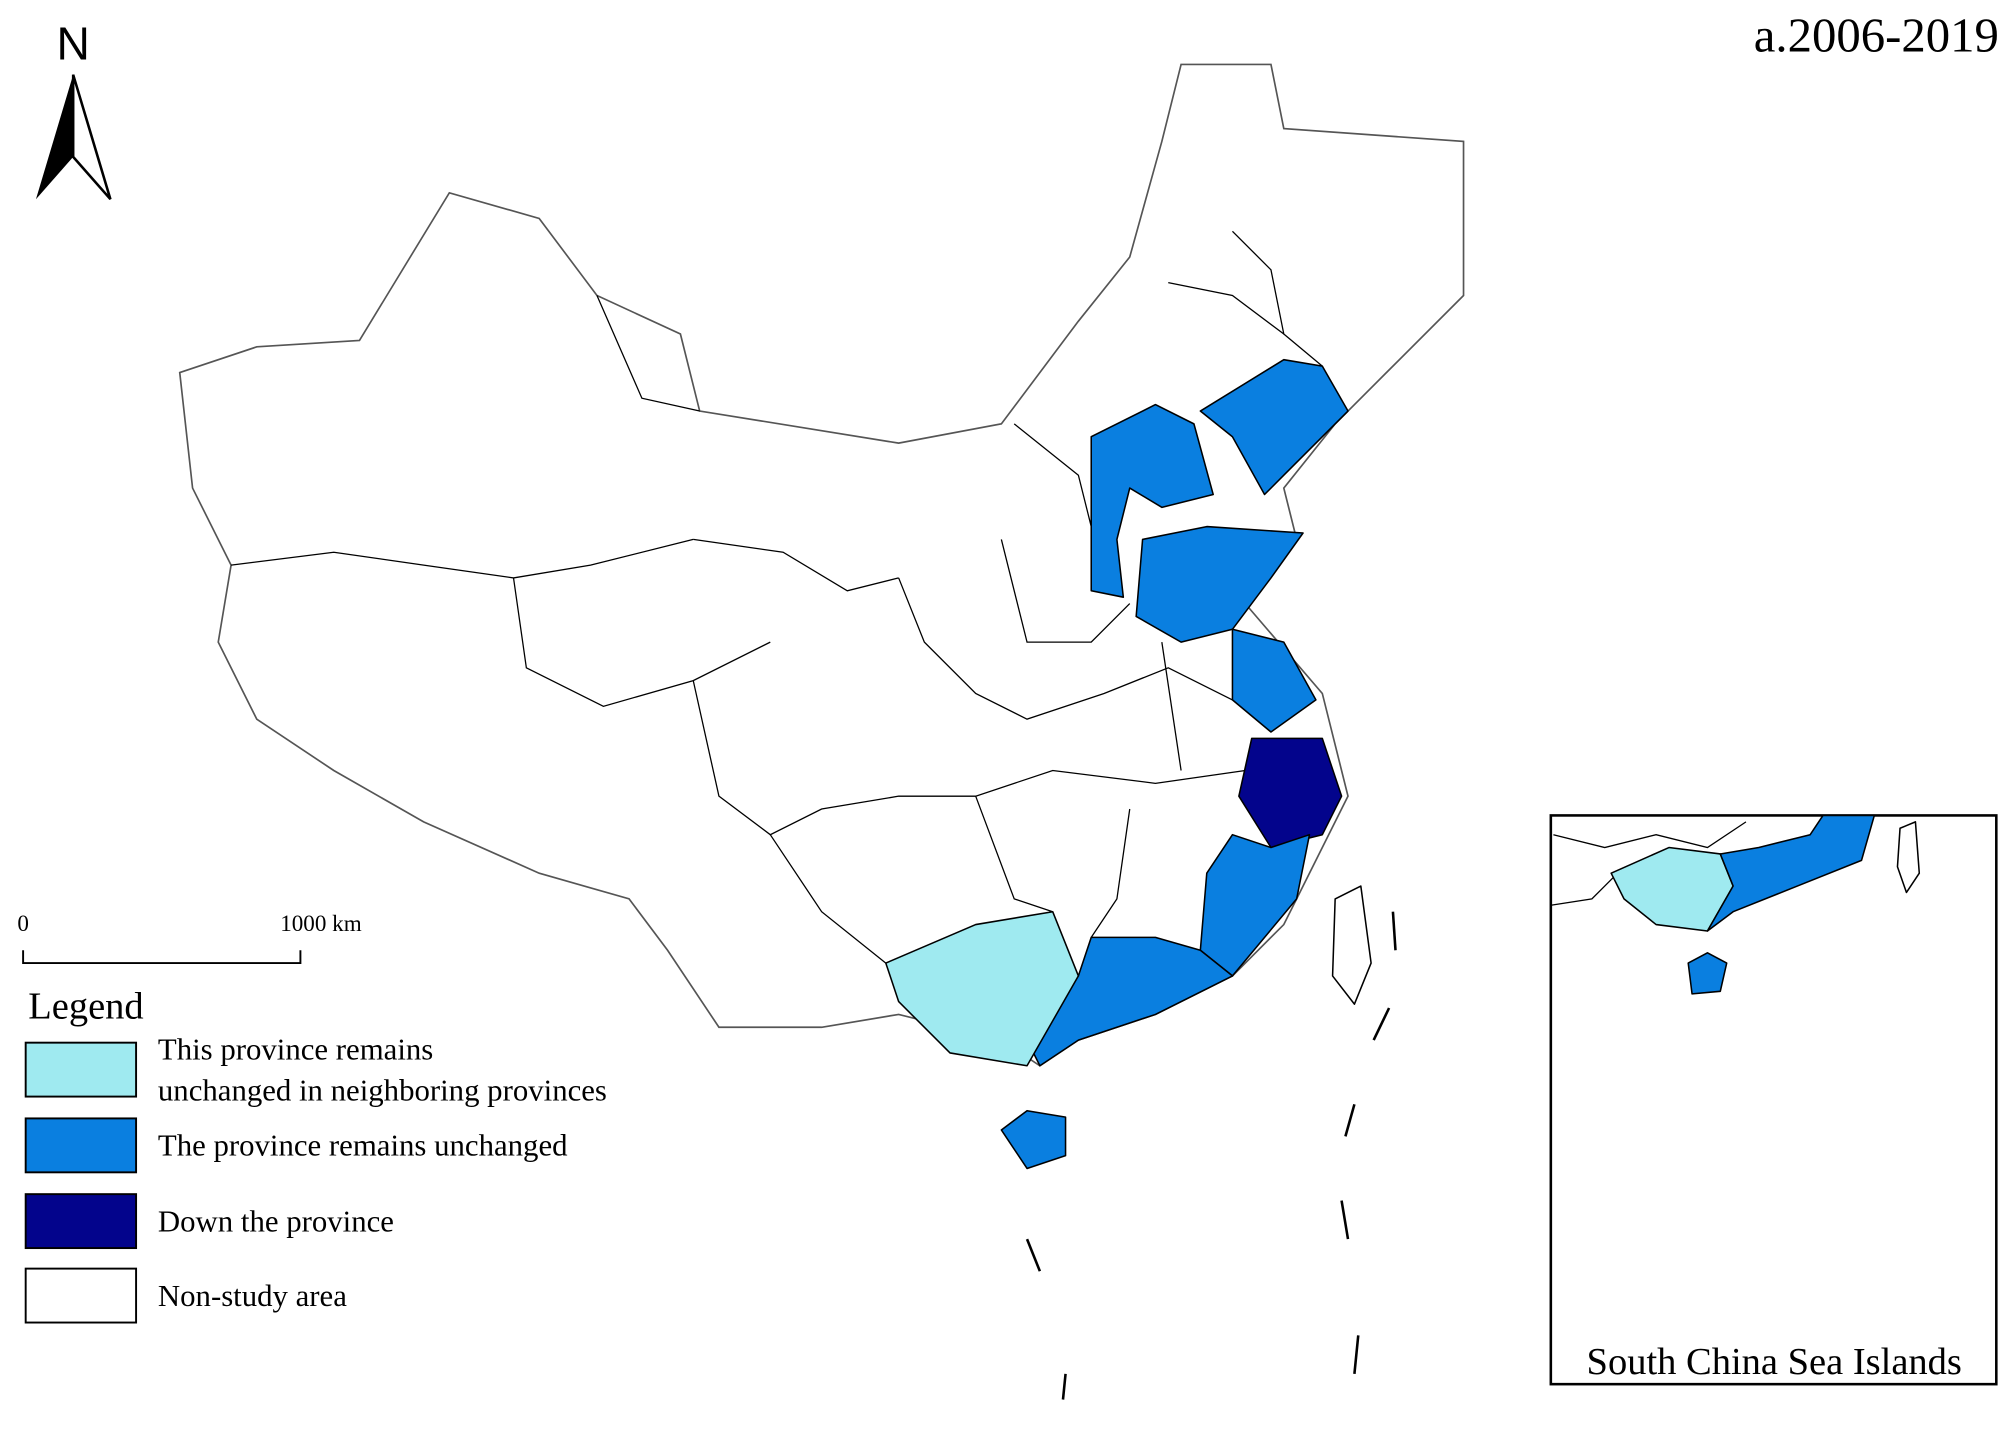 The width and height of the screenshot is (2013, 1446). Describe the element at coordinates (276, 1221) in the screenshot. I see `legend-label: Down the province` at that location.